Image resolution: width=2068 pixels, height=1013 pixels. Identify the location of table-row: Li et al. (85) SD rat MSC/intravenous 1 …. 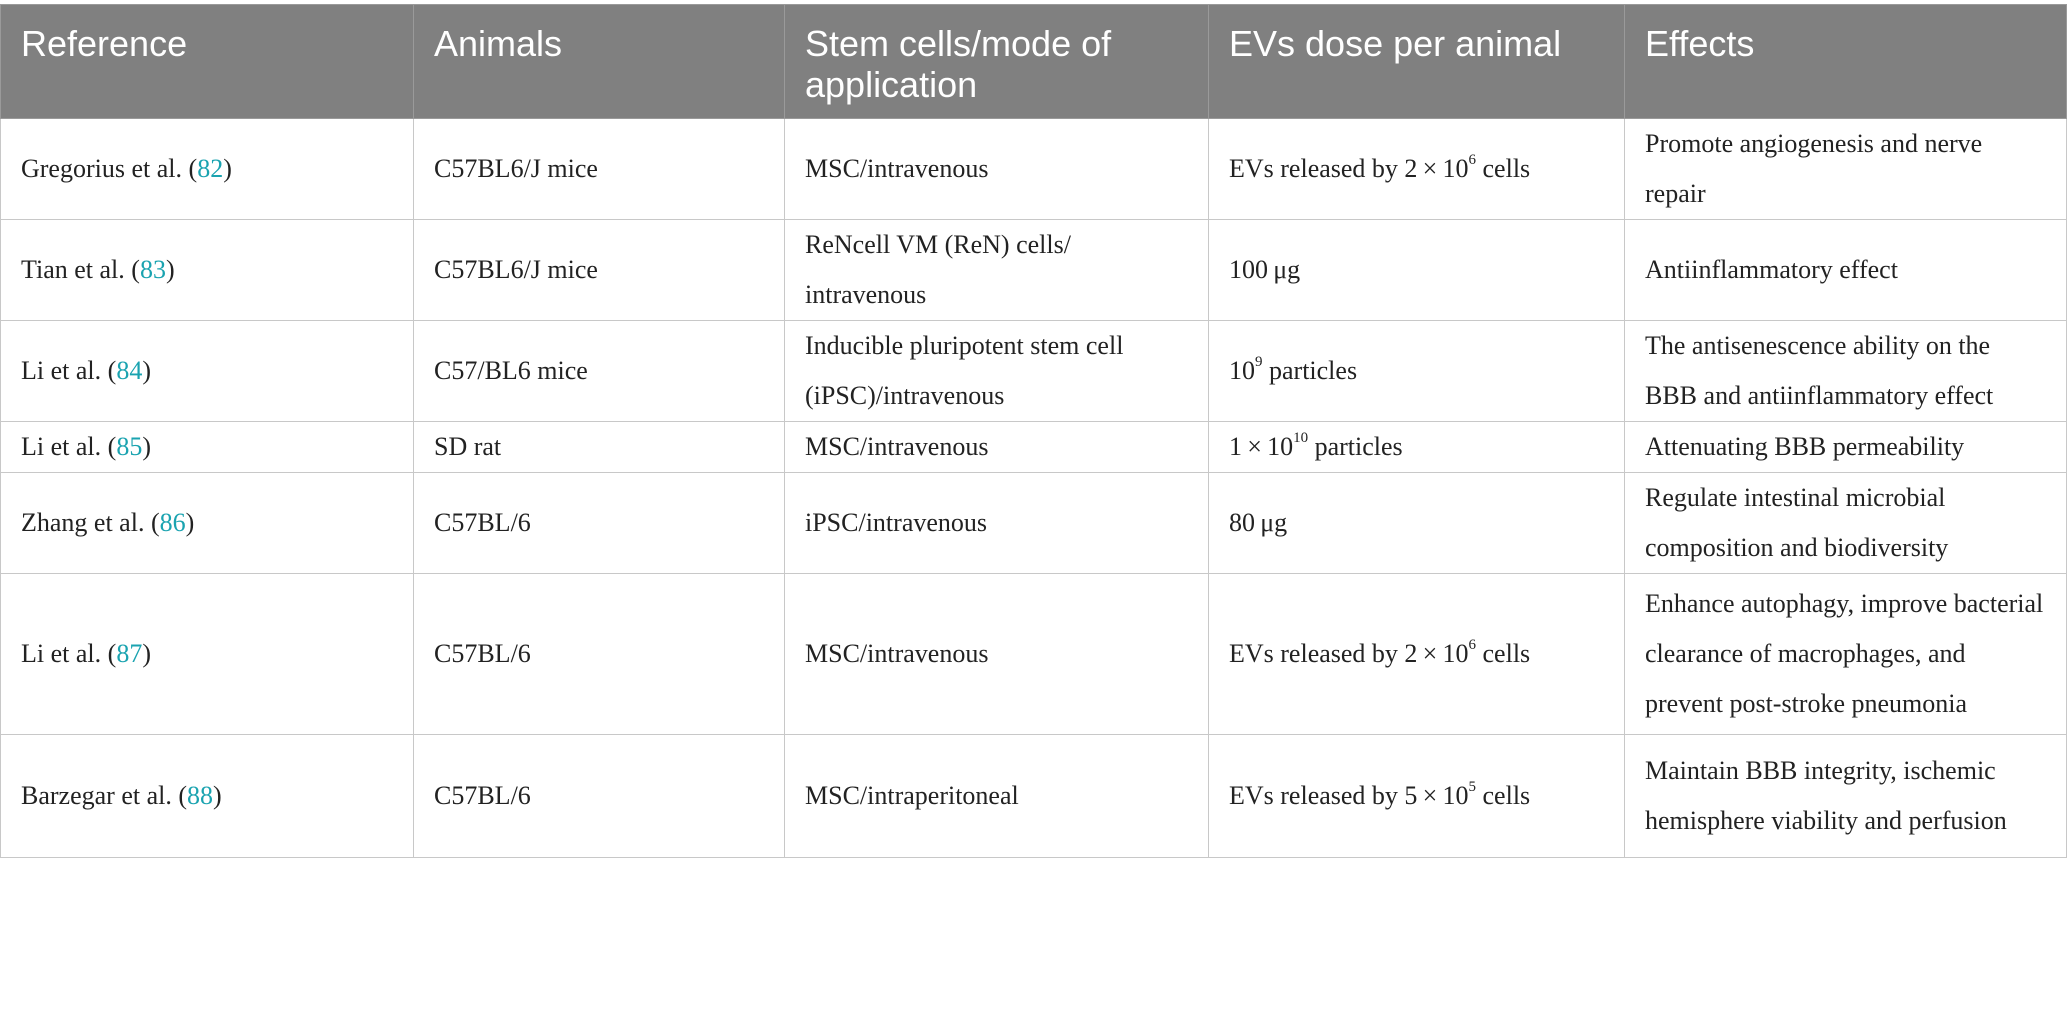
(1033, 447).